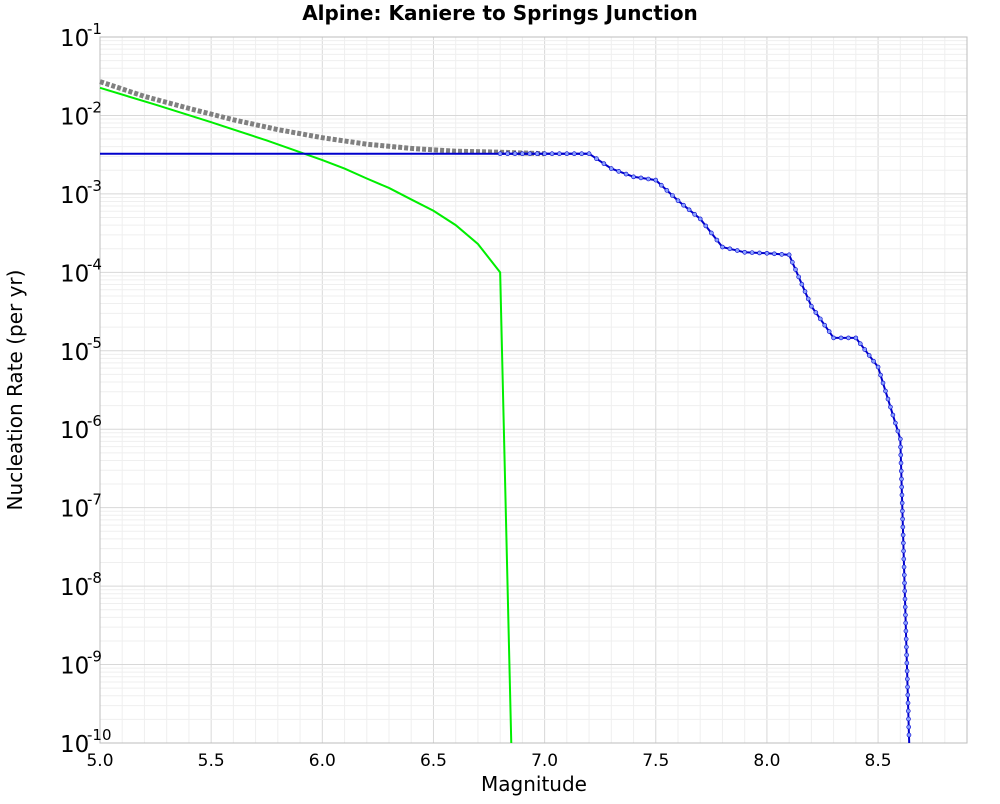  Describe the element at coordinates (500, 13) in the screenshot. I see `chart-title: Alpine: Kaniere to Springs Junction` at that location.